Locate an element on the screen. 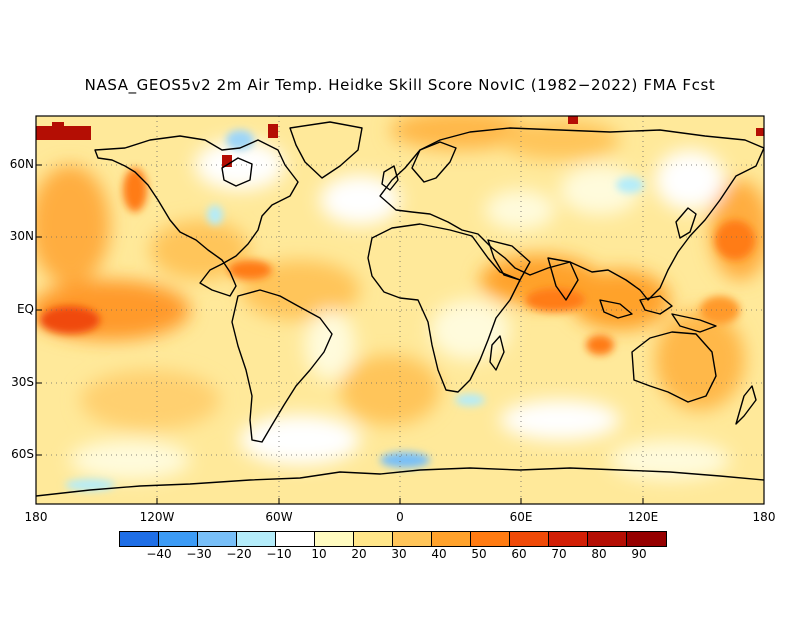 This screenshot has height=618, width=800. lon-label-120e: 120E is located at coordinates (643, 517).